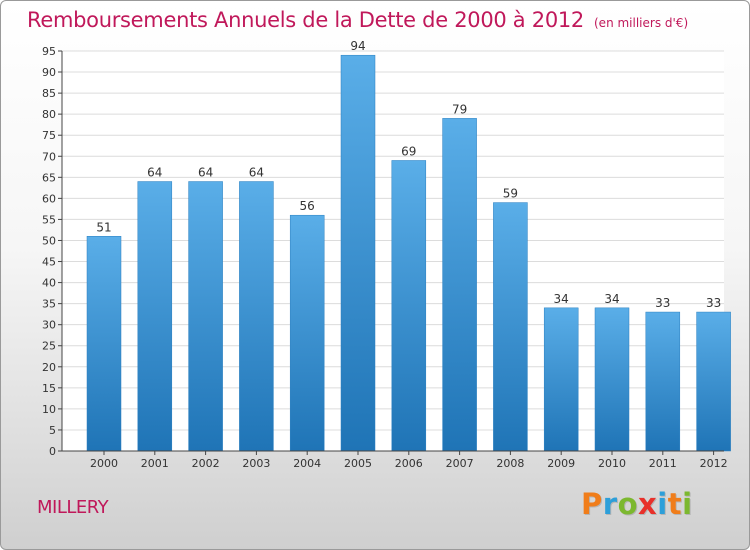 The image size is (750, 550). What do you see at coordinates (460, 463) in the screenshot?
I see `x-tick-label: 2007` at bounding box center [460, 463].